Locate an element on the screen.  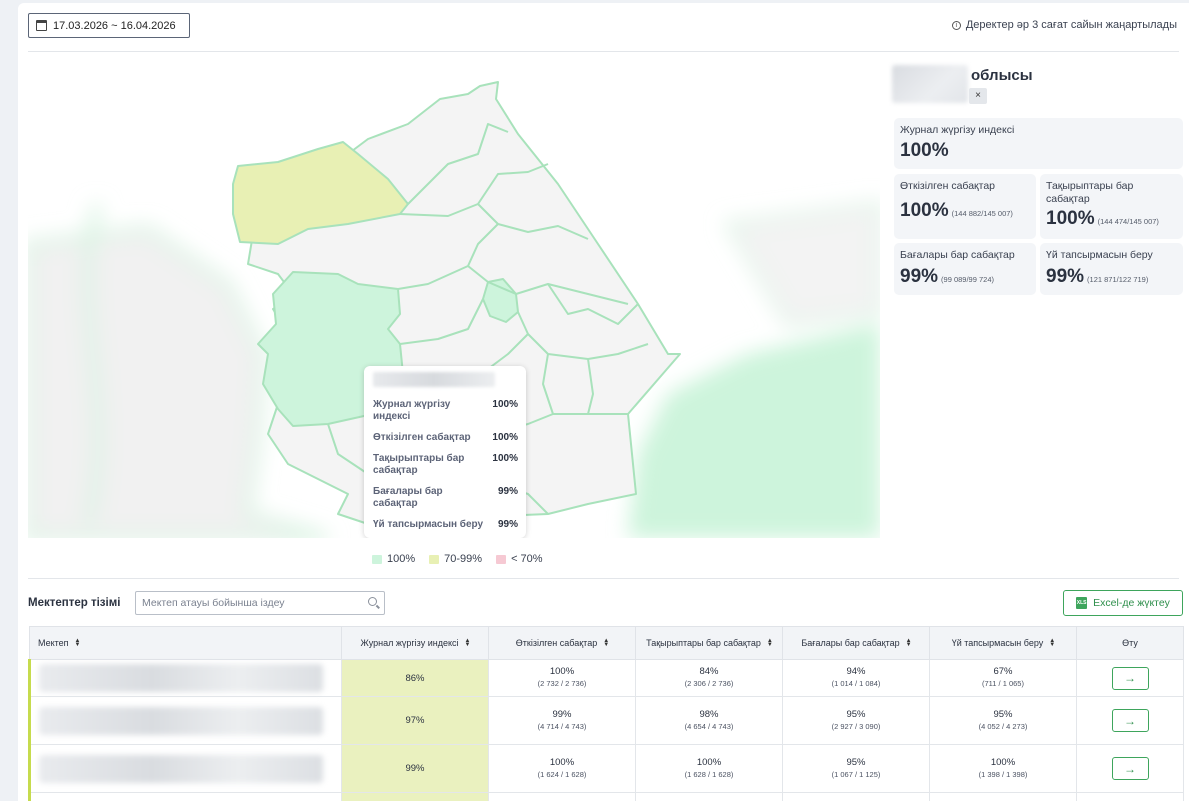
column-label: Үй тапсырмасын беру is located at coordinates (997, 643).